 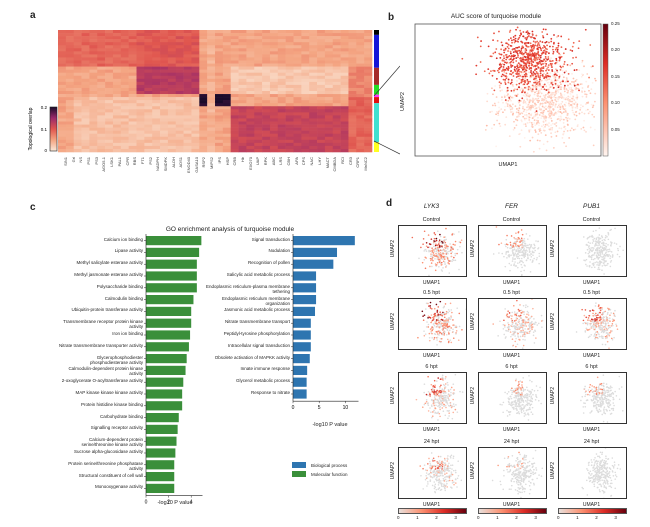 I want to click on go-term-label: Structural constituent of cell wall, so click(x=110, y=475).